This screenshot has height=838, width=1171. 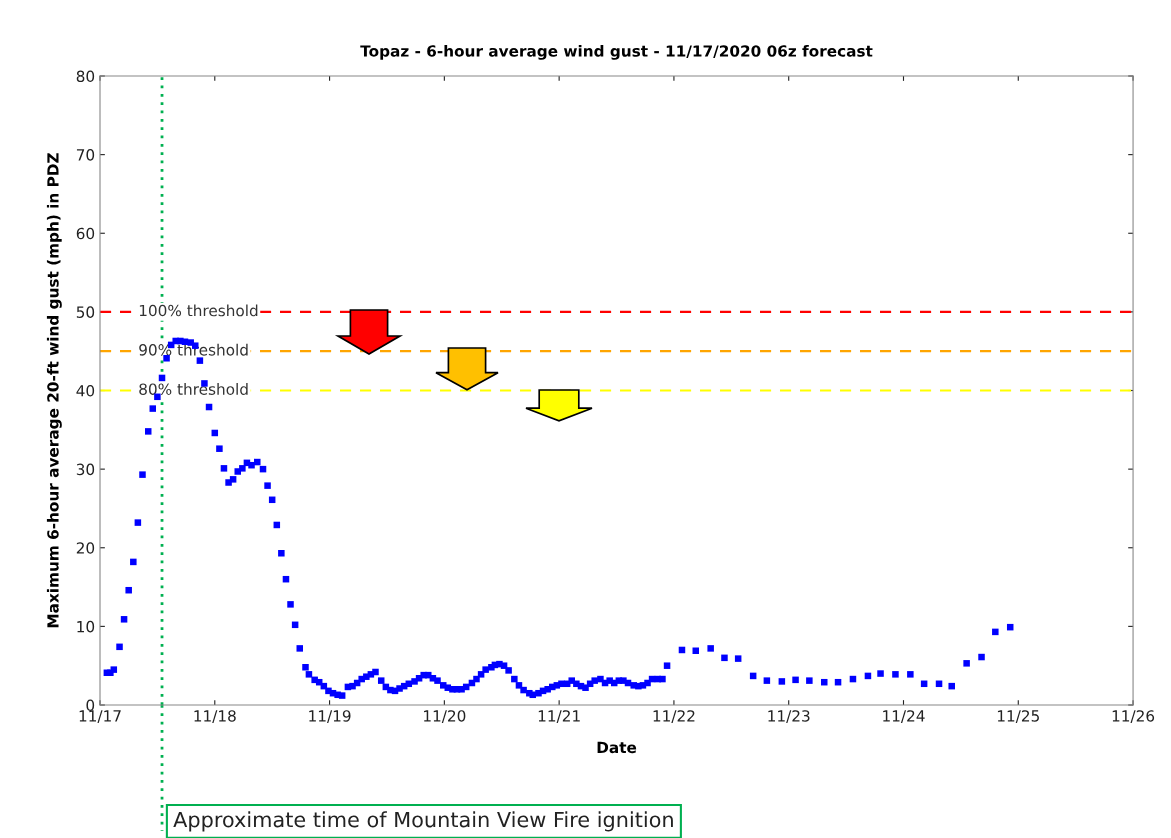 What do you see at coordinates (85, 155) in the screenshot?
I see `y-tick-label: 70` at bounding box center [85, 155].